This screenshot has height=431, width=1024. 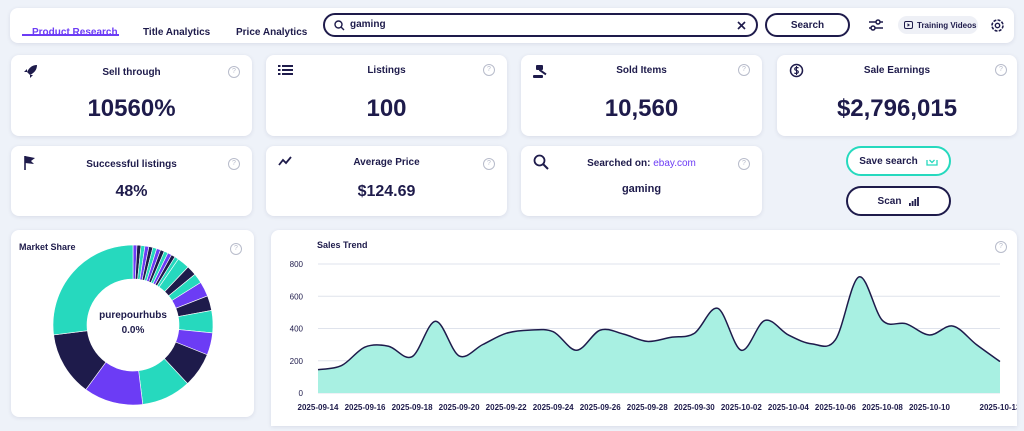 What do you see at coordinates (131, 164) in the screenshot?
I see `stat-label: Successful listings` at bounding box center [131, 164].